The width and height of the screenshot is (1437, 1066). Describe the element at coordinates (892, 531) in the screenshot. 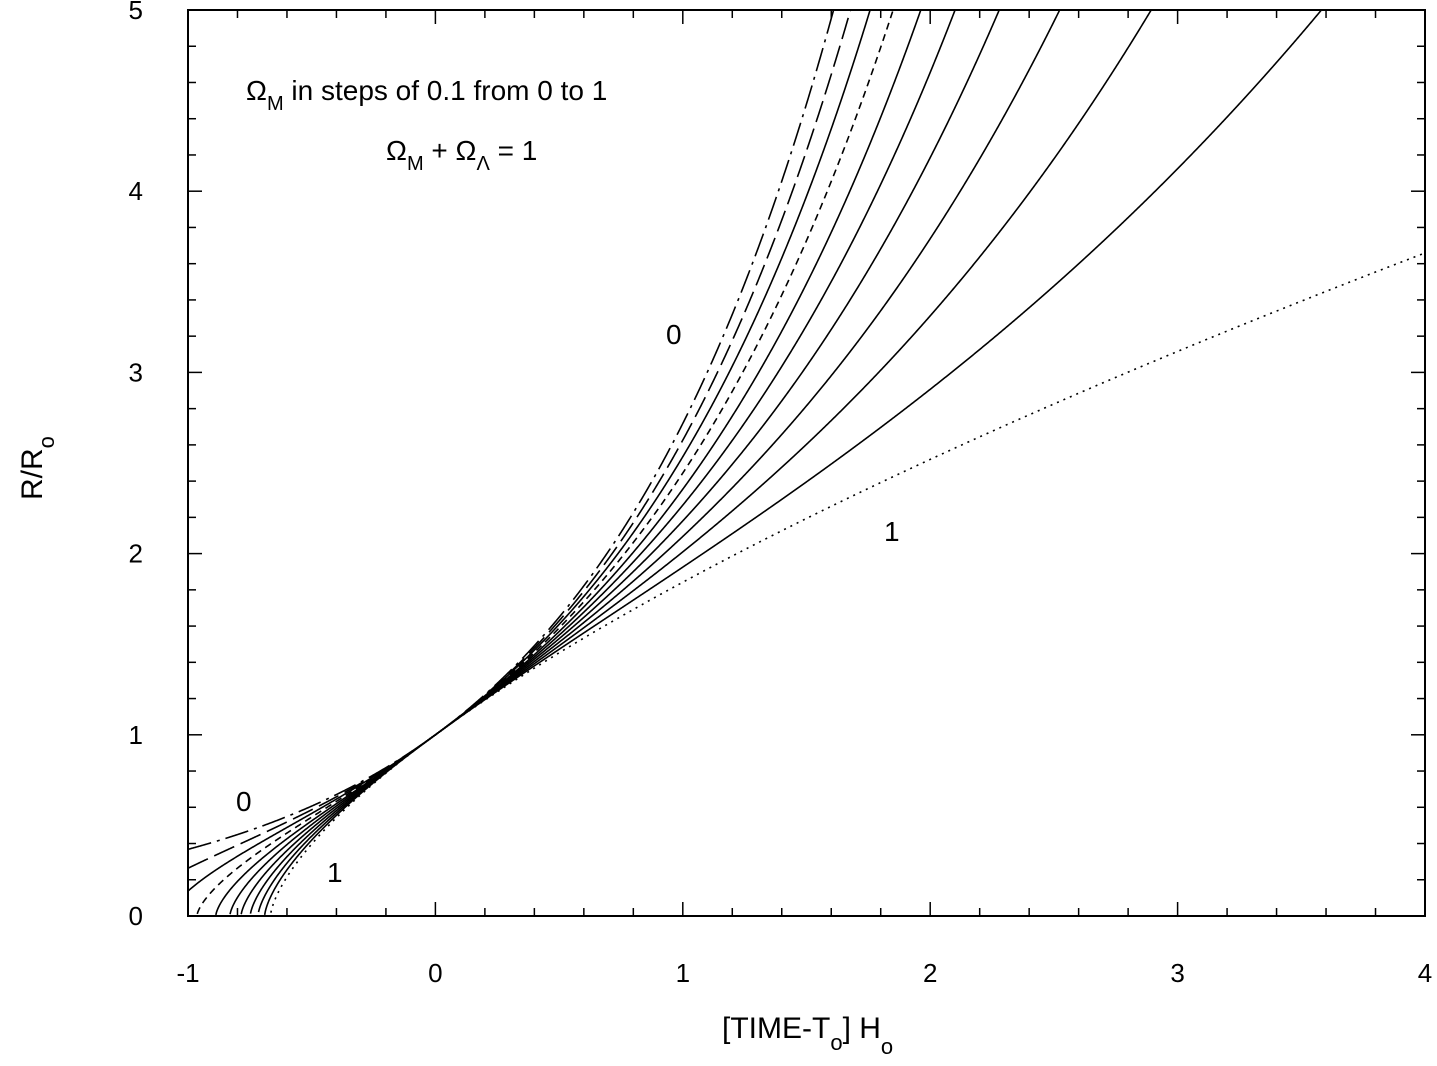

I see `label-omega-1-future: 1` at that location.